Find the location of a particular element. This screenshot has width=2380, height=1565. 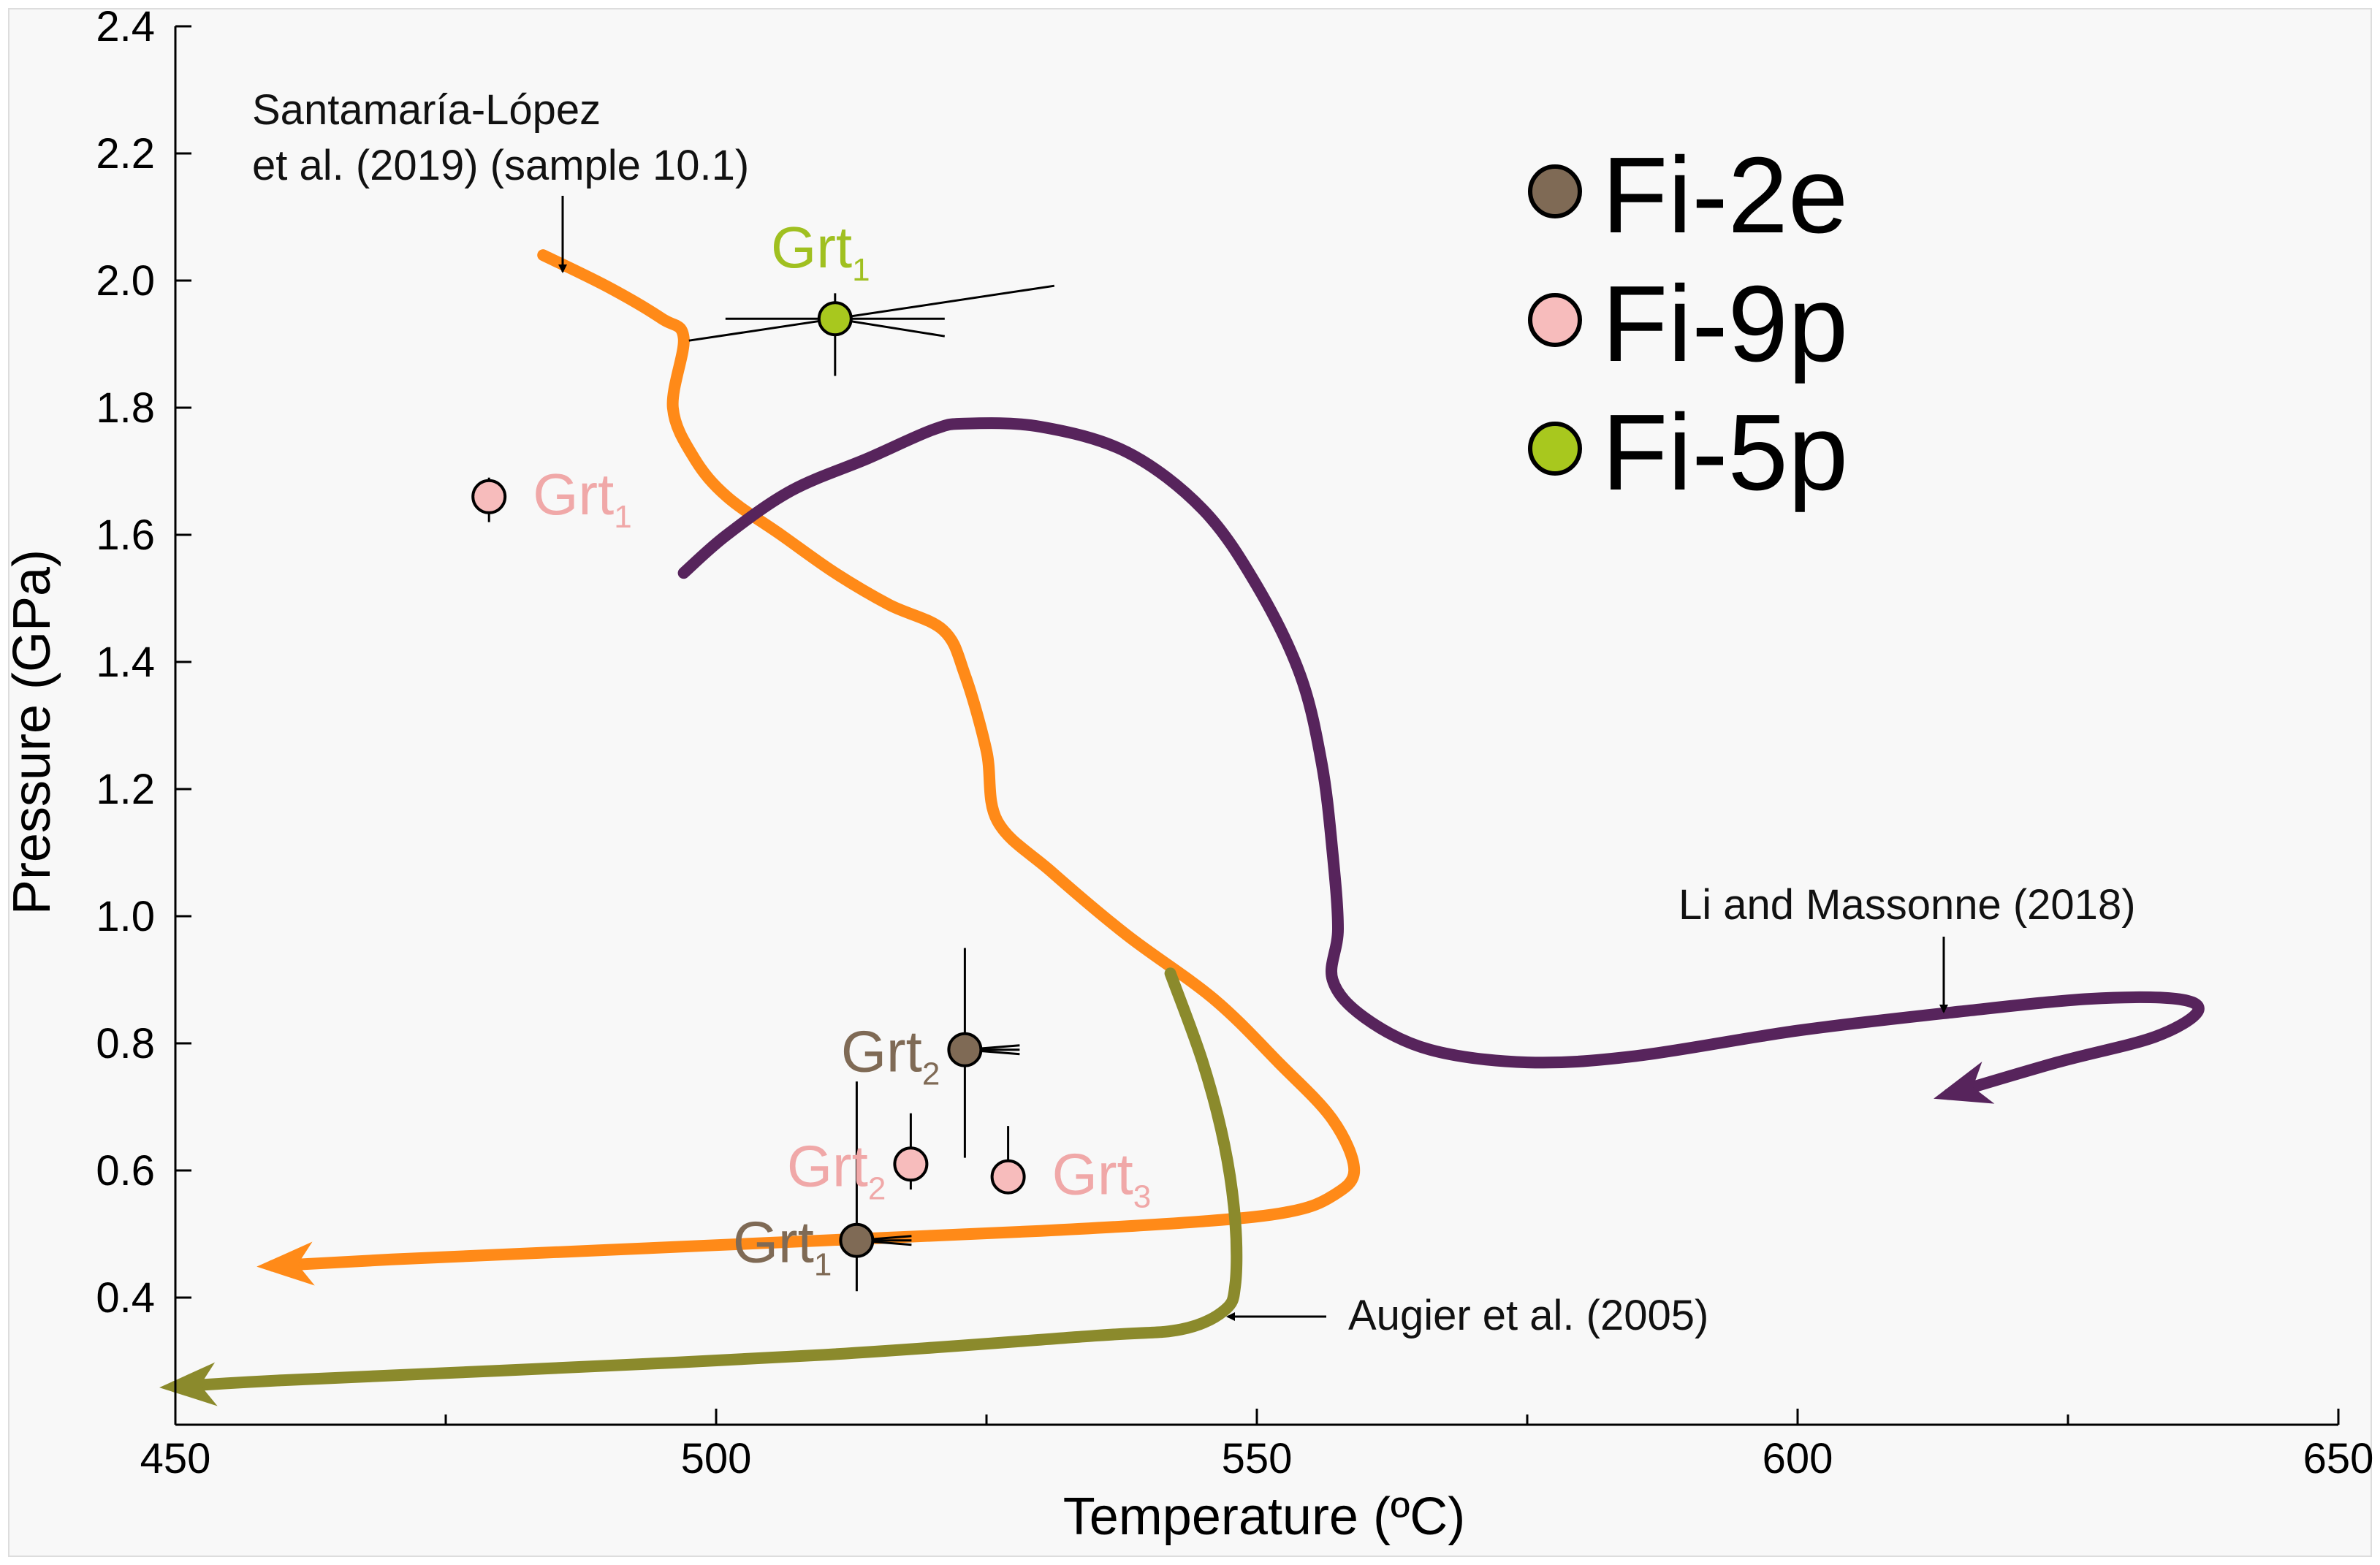

x-tick-label: 600 is located at coordinates (1798, 1458).